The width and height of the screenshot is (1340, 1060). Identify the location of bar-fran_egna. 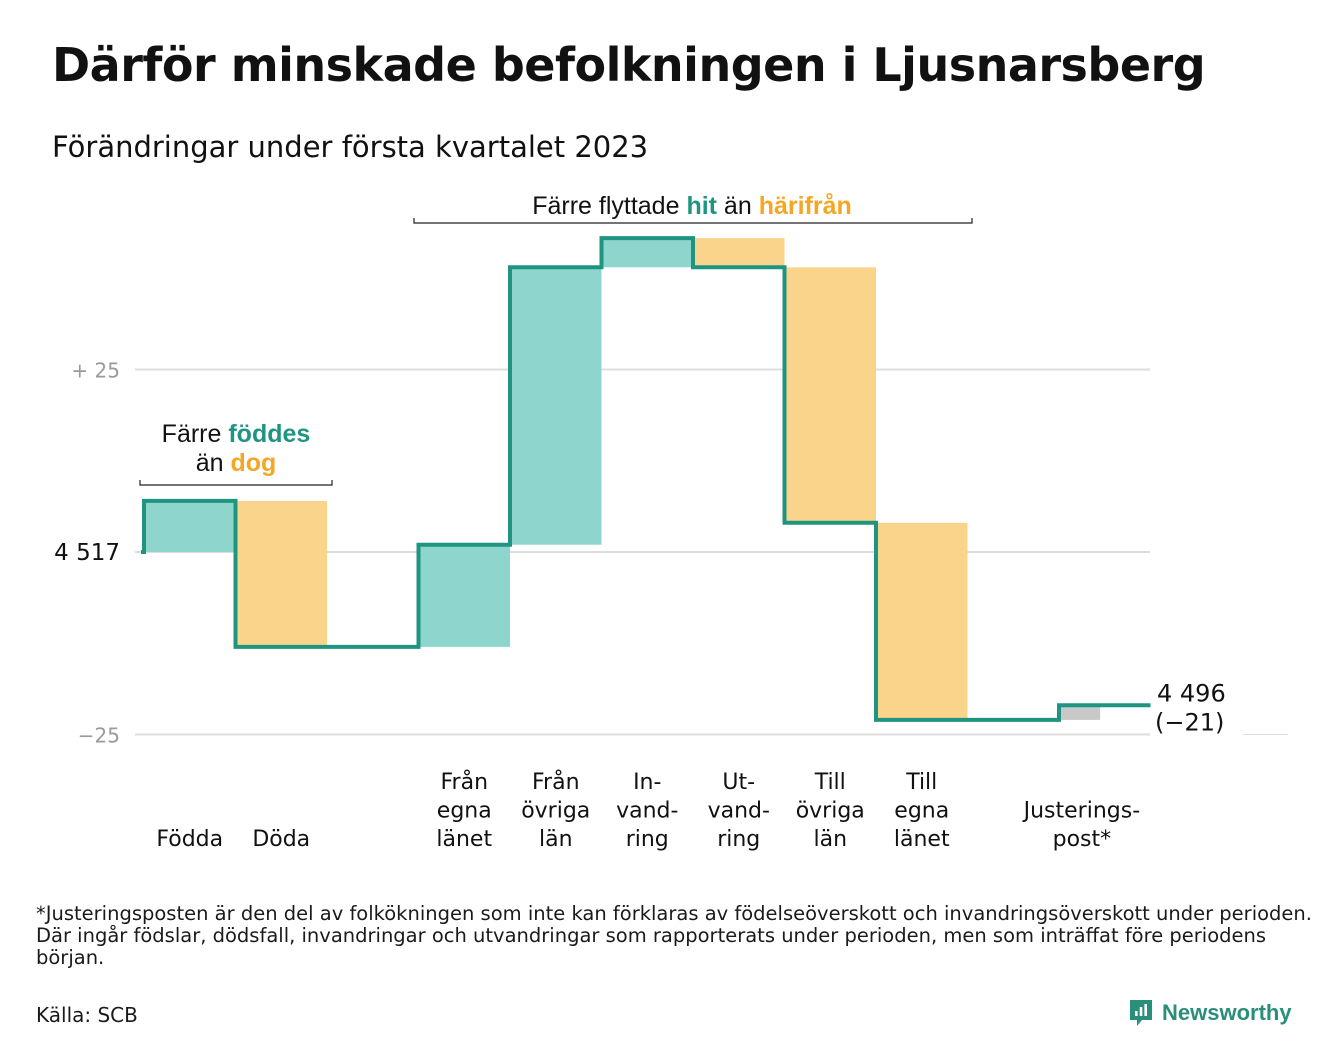
(464, 595).